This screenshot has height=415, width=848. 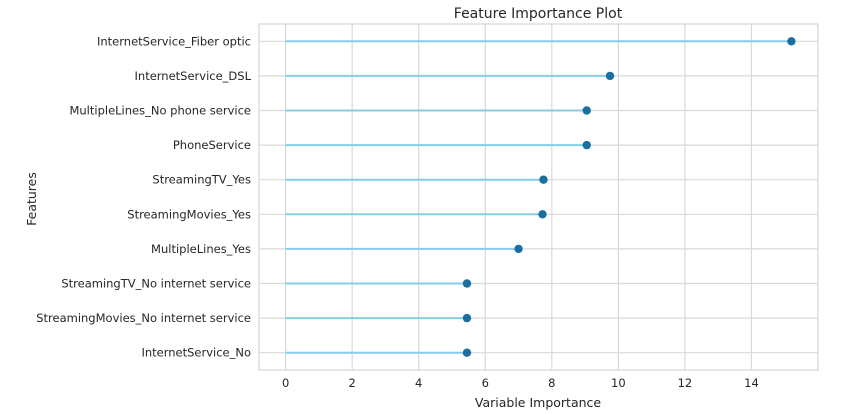 I want to click on category-label: InternetService_Fiber optic, so click(x=174, y=41).